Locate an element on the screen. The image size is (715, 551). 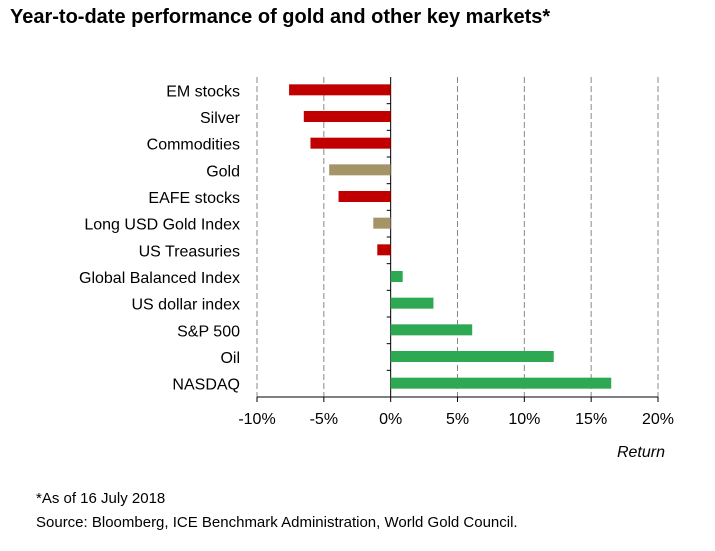
category-label: EM stocks is located at coordinates (203, 91).